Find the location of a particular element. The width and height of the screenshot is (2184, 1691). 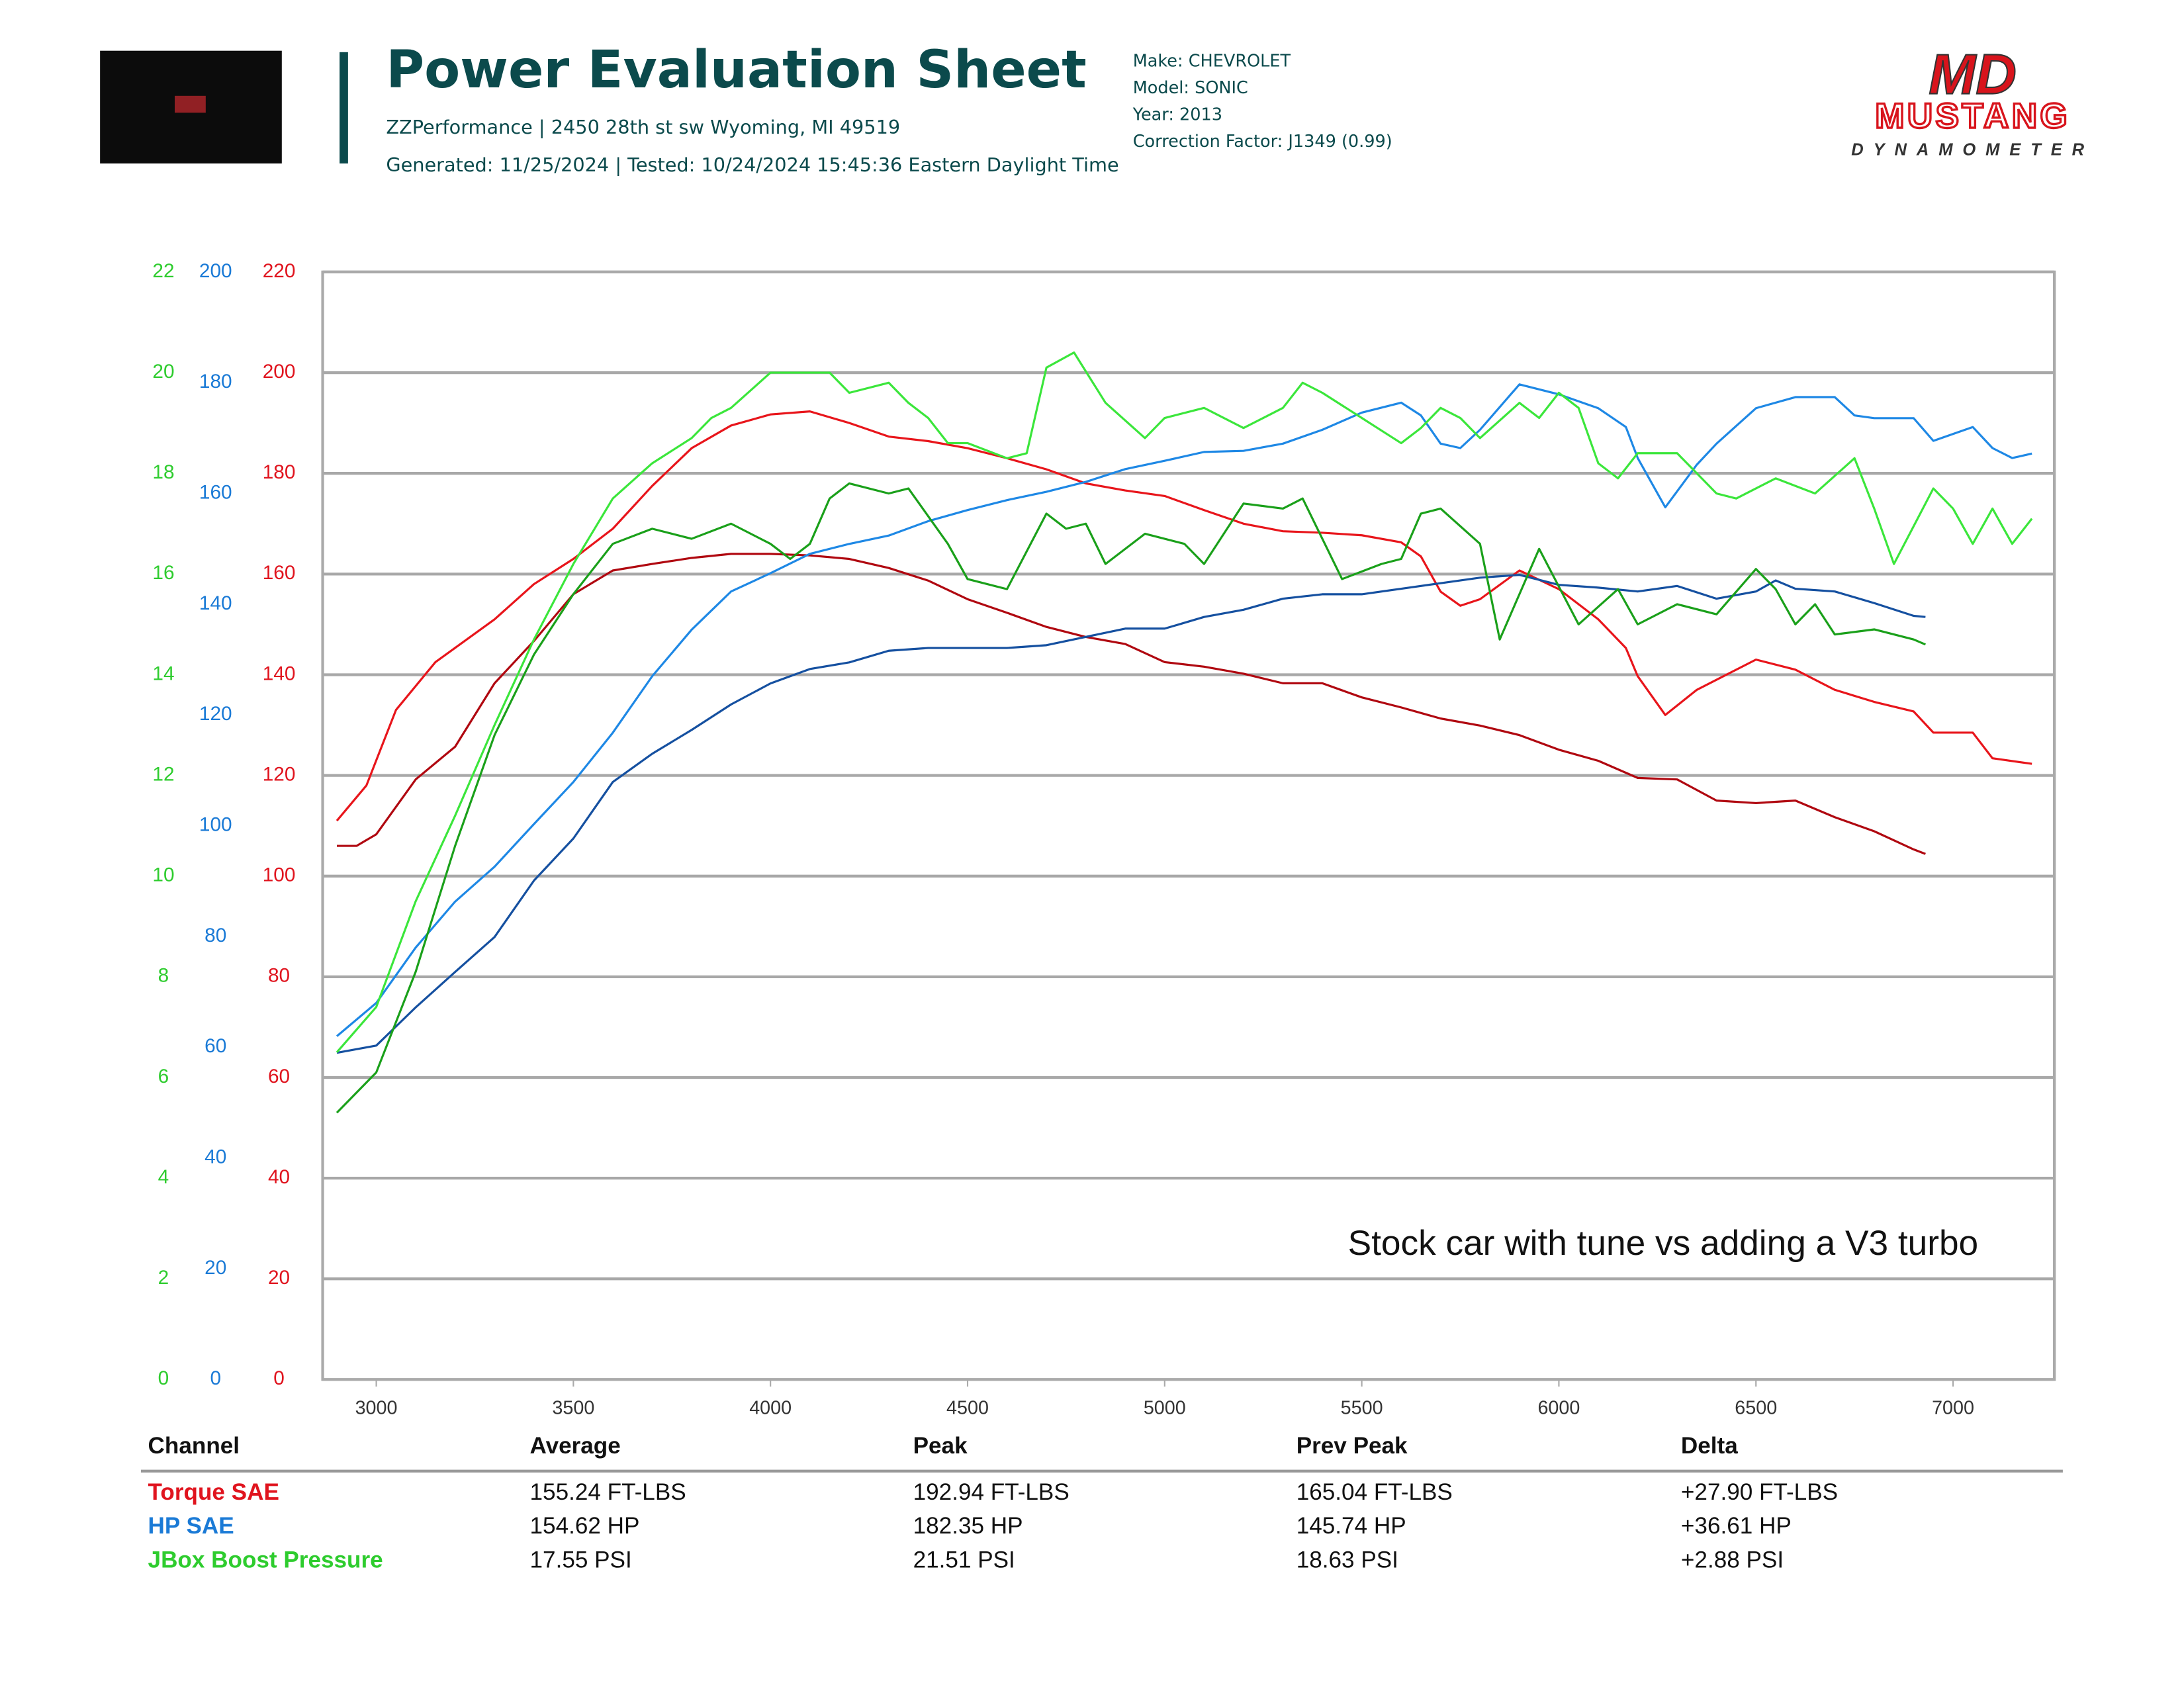

y-tick-label: 0 is located at coordinates (279, 1378).